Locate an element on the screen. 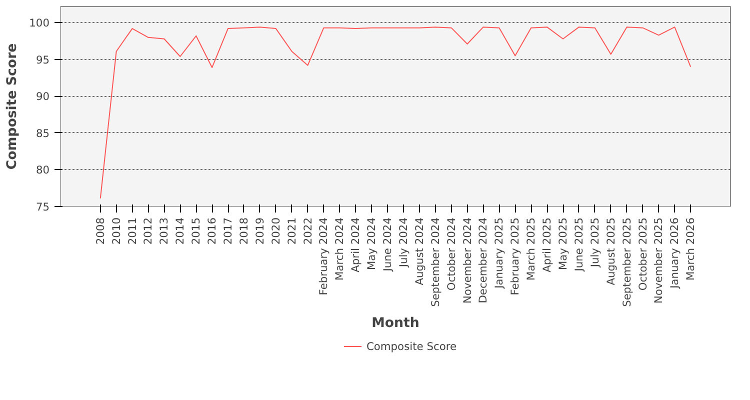 This screenshot has width=750, height=400. x-tick-label: February 2024 is located at coordinates (323, 256).